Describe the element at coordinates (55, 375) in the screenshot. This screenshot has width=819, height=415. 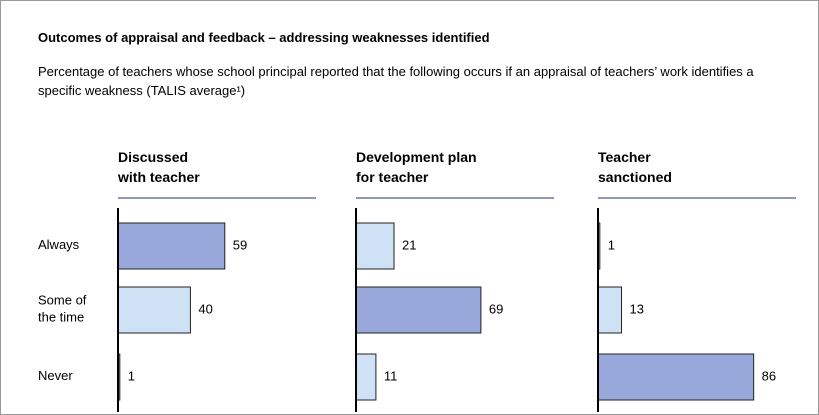
I see `category-label: Never` at that location.